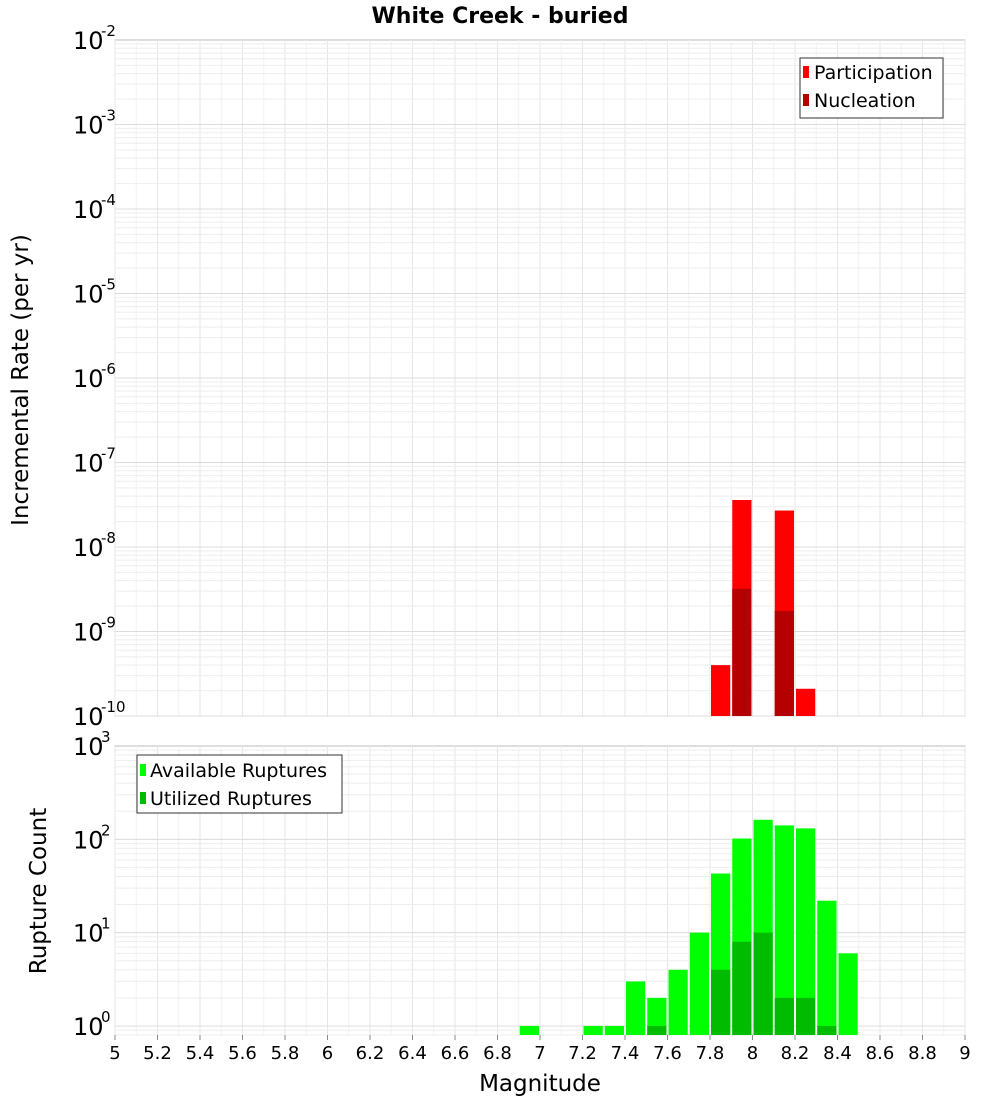 The image size is (1000, 1100). What do you see at coordinates (795, 1053) in the screenshot?
I see `x-tick-label: 8.2` at bounding box center [795, 1053].